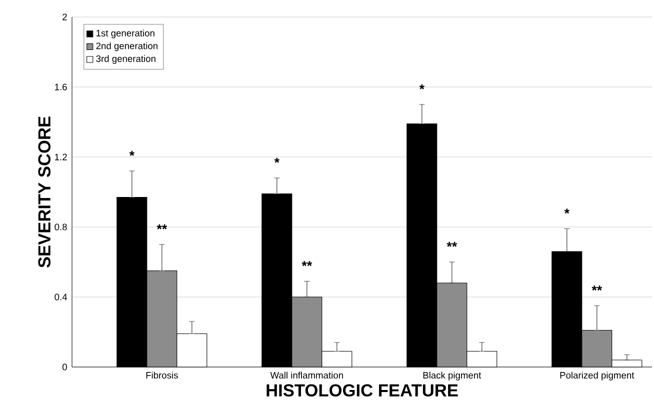 The height and width of the screenshot is (413, 654). Describe the element at coordinates (44, 192) in the screenshot. I see `y-axis-title: SEVERITY SCORE` at that location.